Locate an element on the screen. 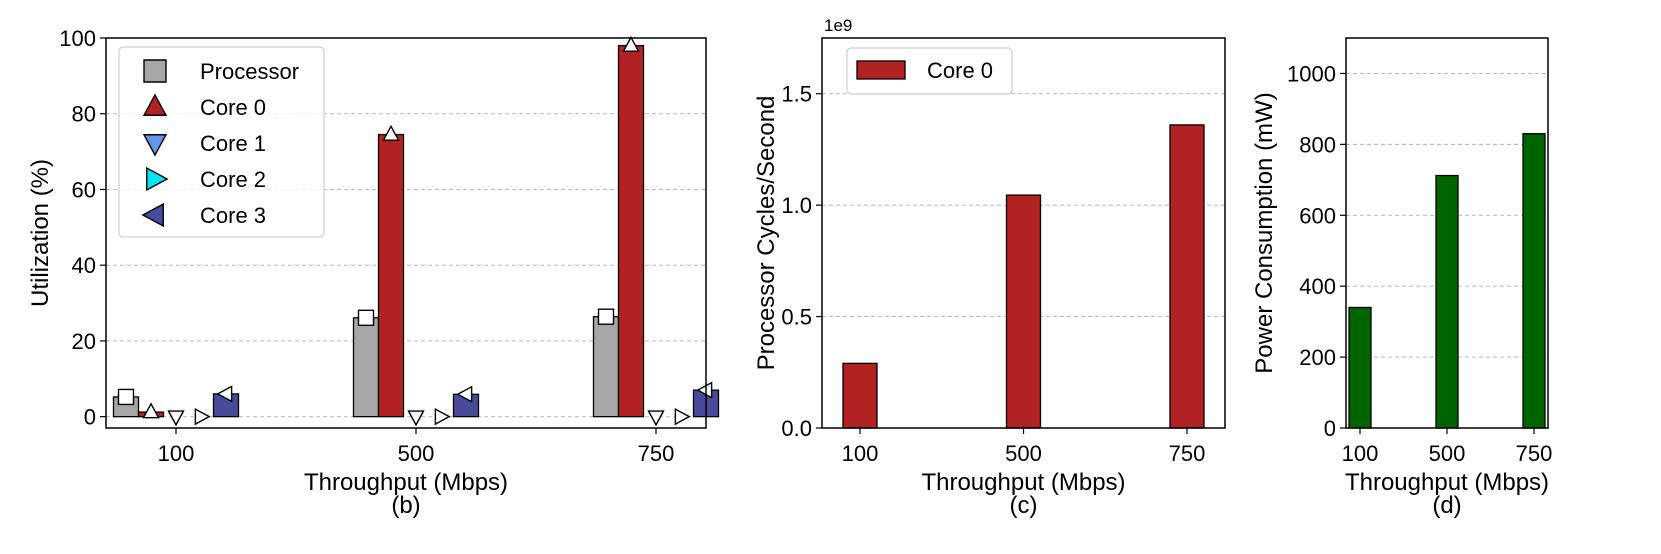 The height and width of the screenshot is (554, 1661). y-axis-label: Utilization (%) is located at coordinates (40, 233).